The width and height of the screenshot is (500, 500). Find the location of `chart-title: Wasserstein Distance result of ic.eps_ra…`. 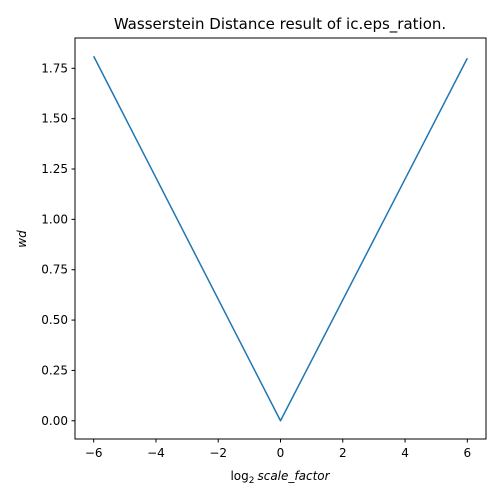

chart-title: Wasserstein Distance result of ic.eps_ra… is located at coordinates (280, 24).